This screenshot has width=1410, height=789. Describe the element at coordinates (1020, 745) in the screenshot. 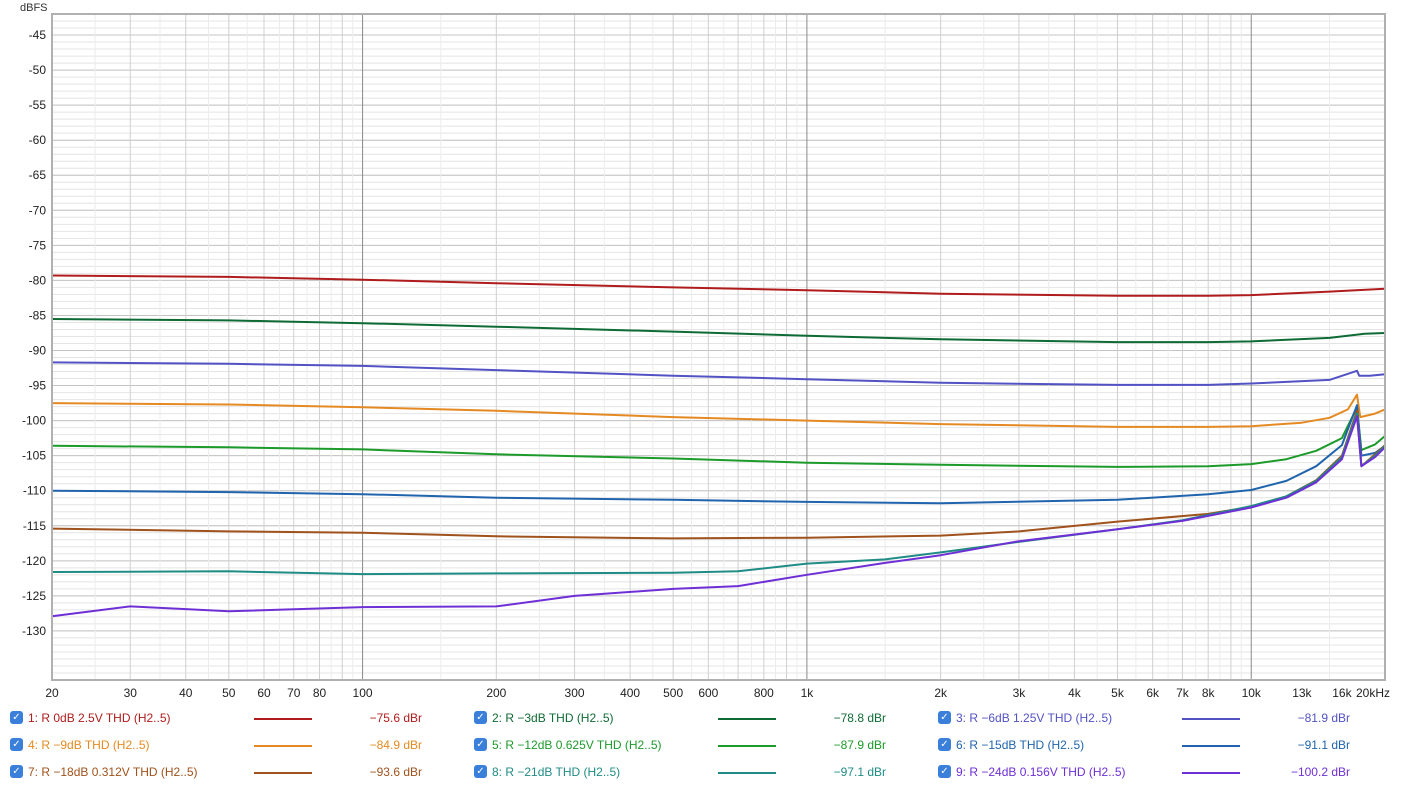

I see `legend-label: 6: R −15dB THD (H2..5)` at that location.